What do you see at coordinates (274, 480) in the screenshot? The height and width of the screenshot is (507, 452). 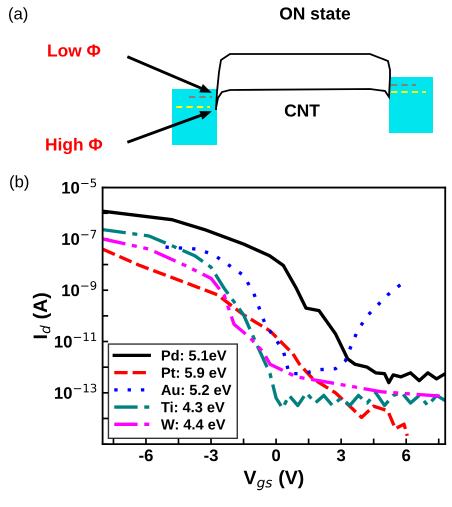 I see `x-axis-title: V$_{gs}$ (V)` at bounding box center [274, 480].